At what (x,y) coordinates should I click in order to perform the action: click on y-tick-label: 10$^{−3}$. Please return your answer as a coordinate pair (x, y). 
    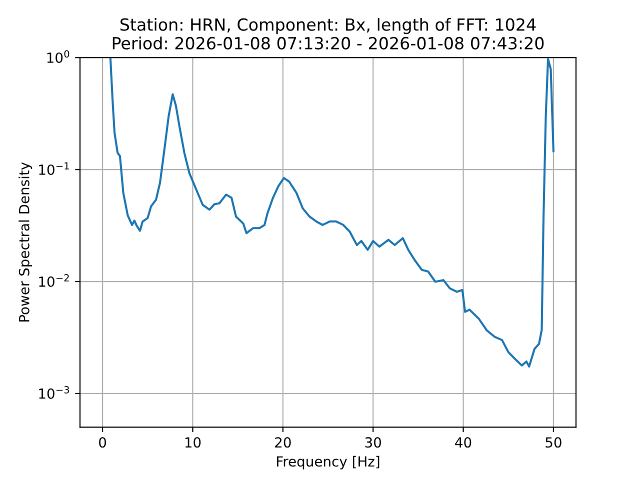
    Looking at the image, I should click on (54, 392).